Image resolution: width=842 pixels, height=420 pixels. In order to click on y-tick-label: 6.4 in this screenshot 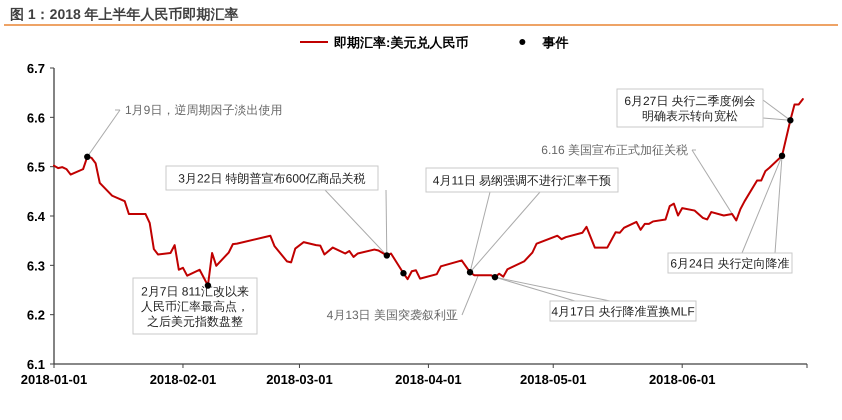, I will do `click(36, 216)`.